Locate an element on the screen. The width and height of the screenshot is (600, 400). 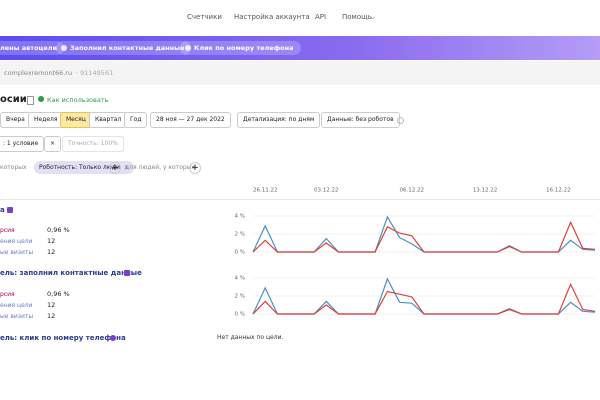
segment-tag-text: Роботность: Только люди is located at coordinates (79, 167).